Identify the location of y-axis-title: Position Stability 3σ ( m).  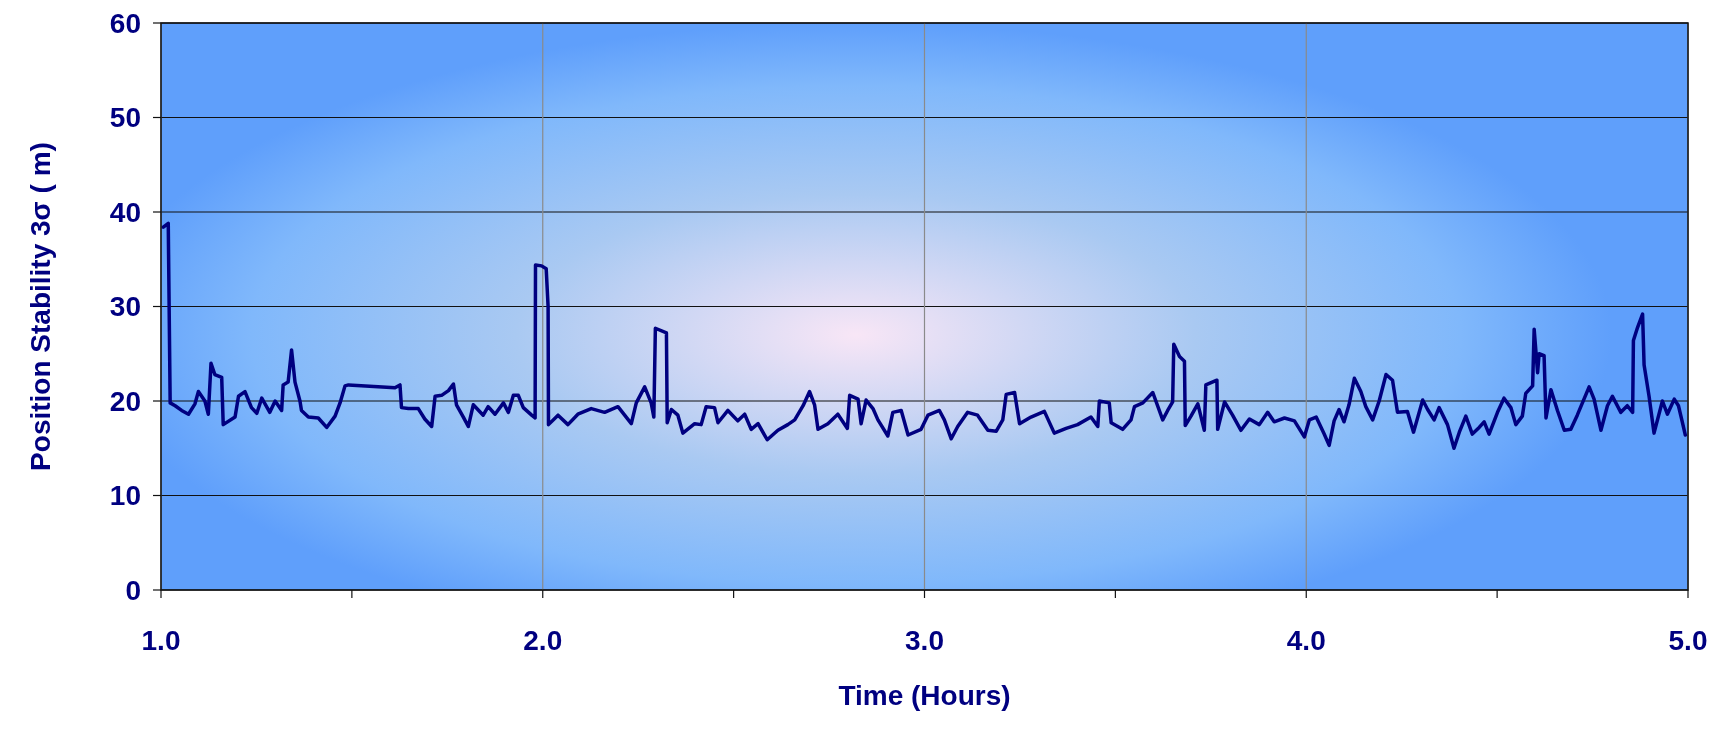
(40, 306).